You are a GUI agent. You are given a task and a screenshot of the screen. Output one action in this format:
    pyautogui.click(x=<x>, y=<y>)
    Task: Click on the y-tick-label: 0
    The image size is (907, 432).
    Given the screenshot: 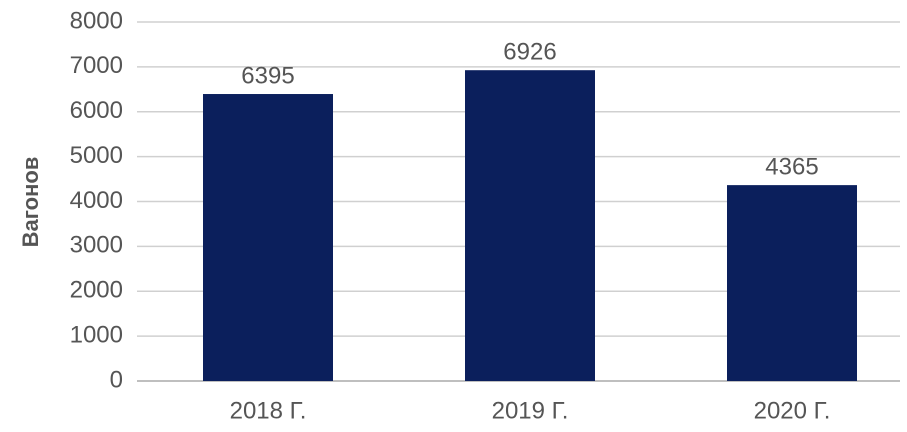 What is the action you would take?
    pyautogui.click(x=116, y=379)
    